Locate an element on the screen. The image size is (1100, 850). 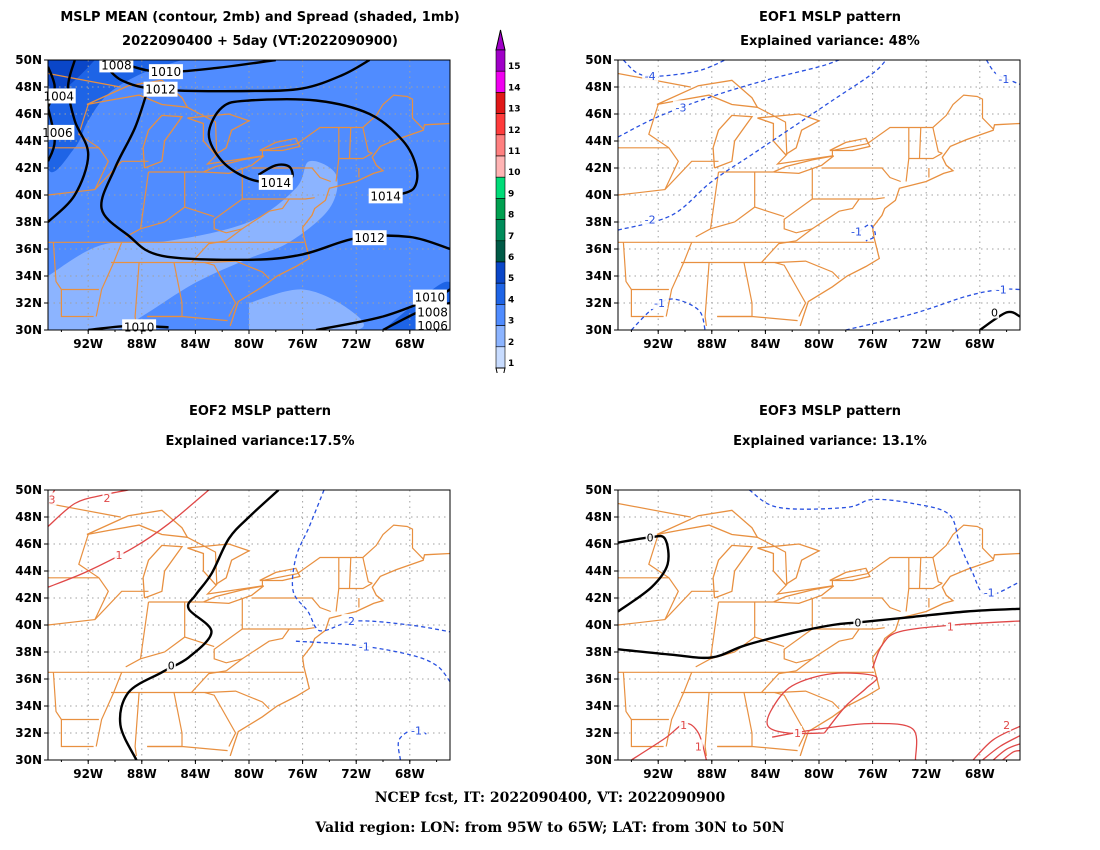
isobar-label-1010: 1010 is located at coordinates (166, 72).